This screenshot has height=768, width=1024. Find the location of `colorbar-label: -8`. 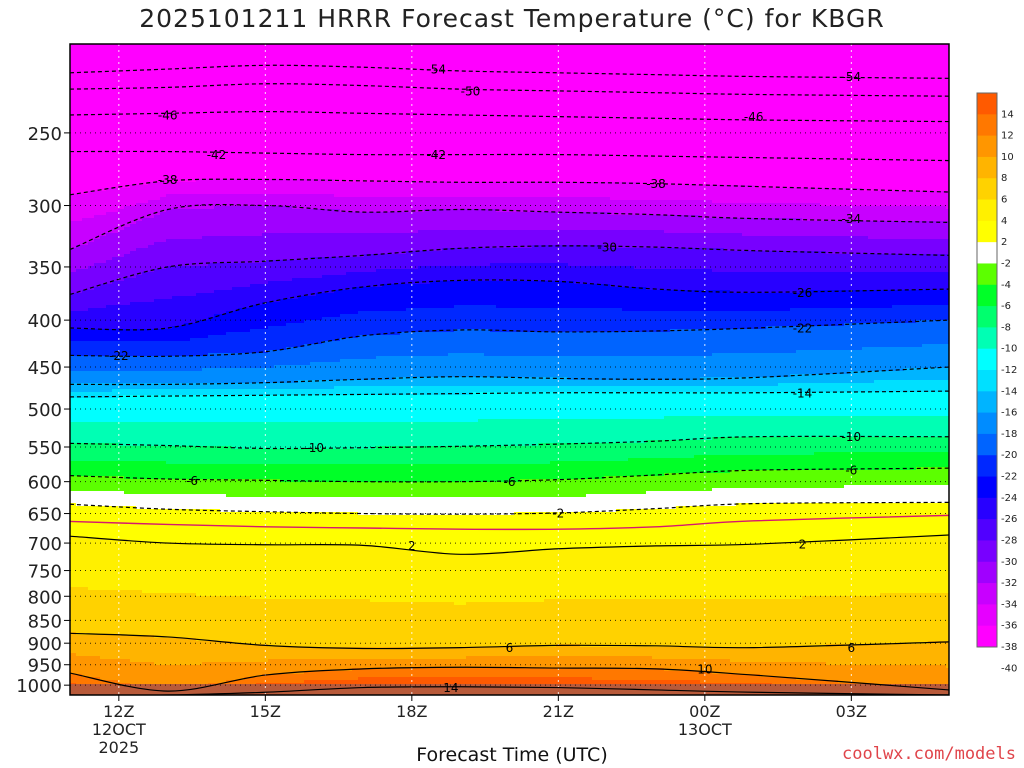

colorbar-label: -8 is located at coordinates (1006, 327).